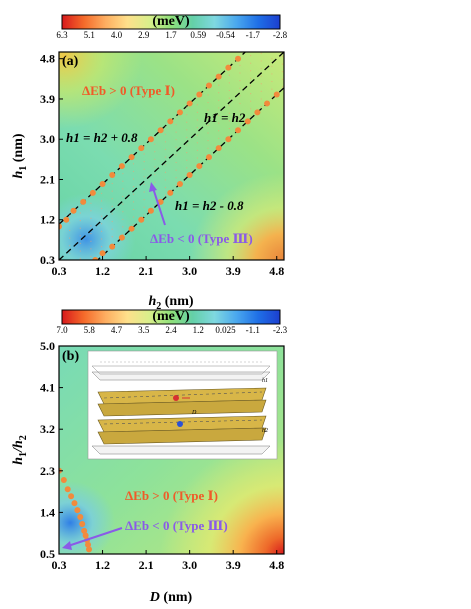 The width and height of the screenshot is (471, 609). I want to click on annotation-type1-b-text: ΔEb > 0 (Type Ⅰ), so click(171, 495).